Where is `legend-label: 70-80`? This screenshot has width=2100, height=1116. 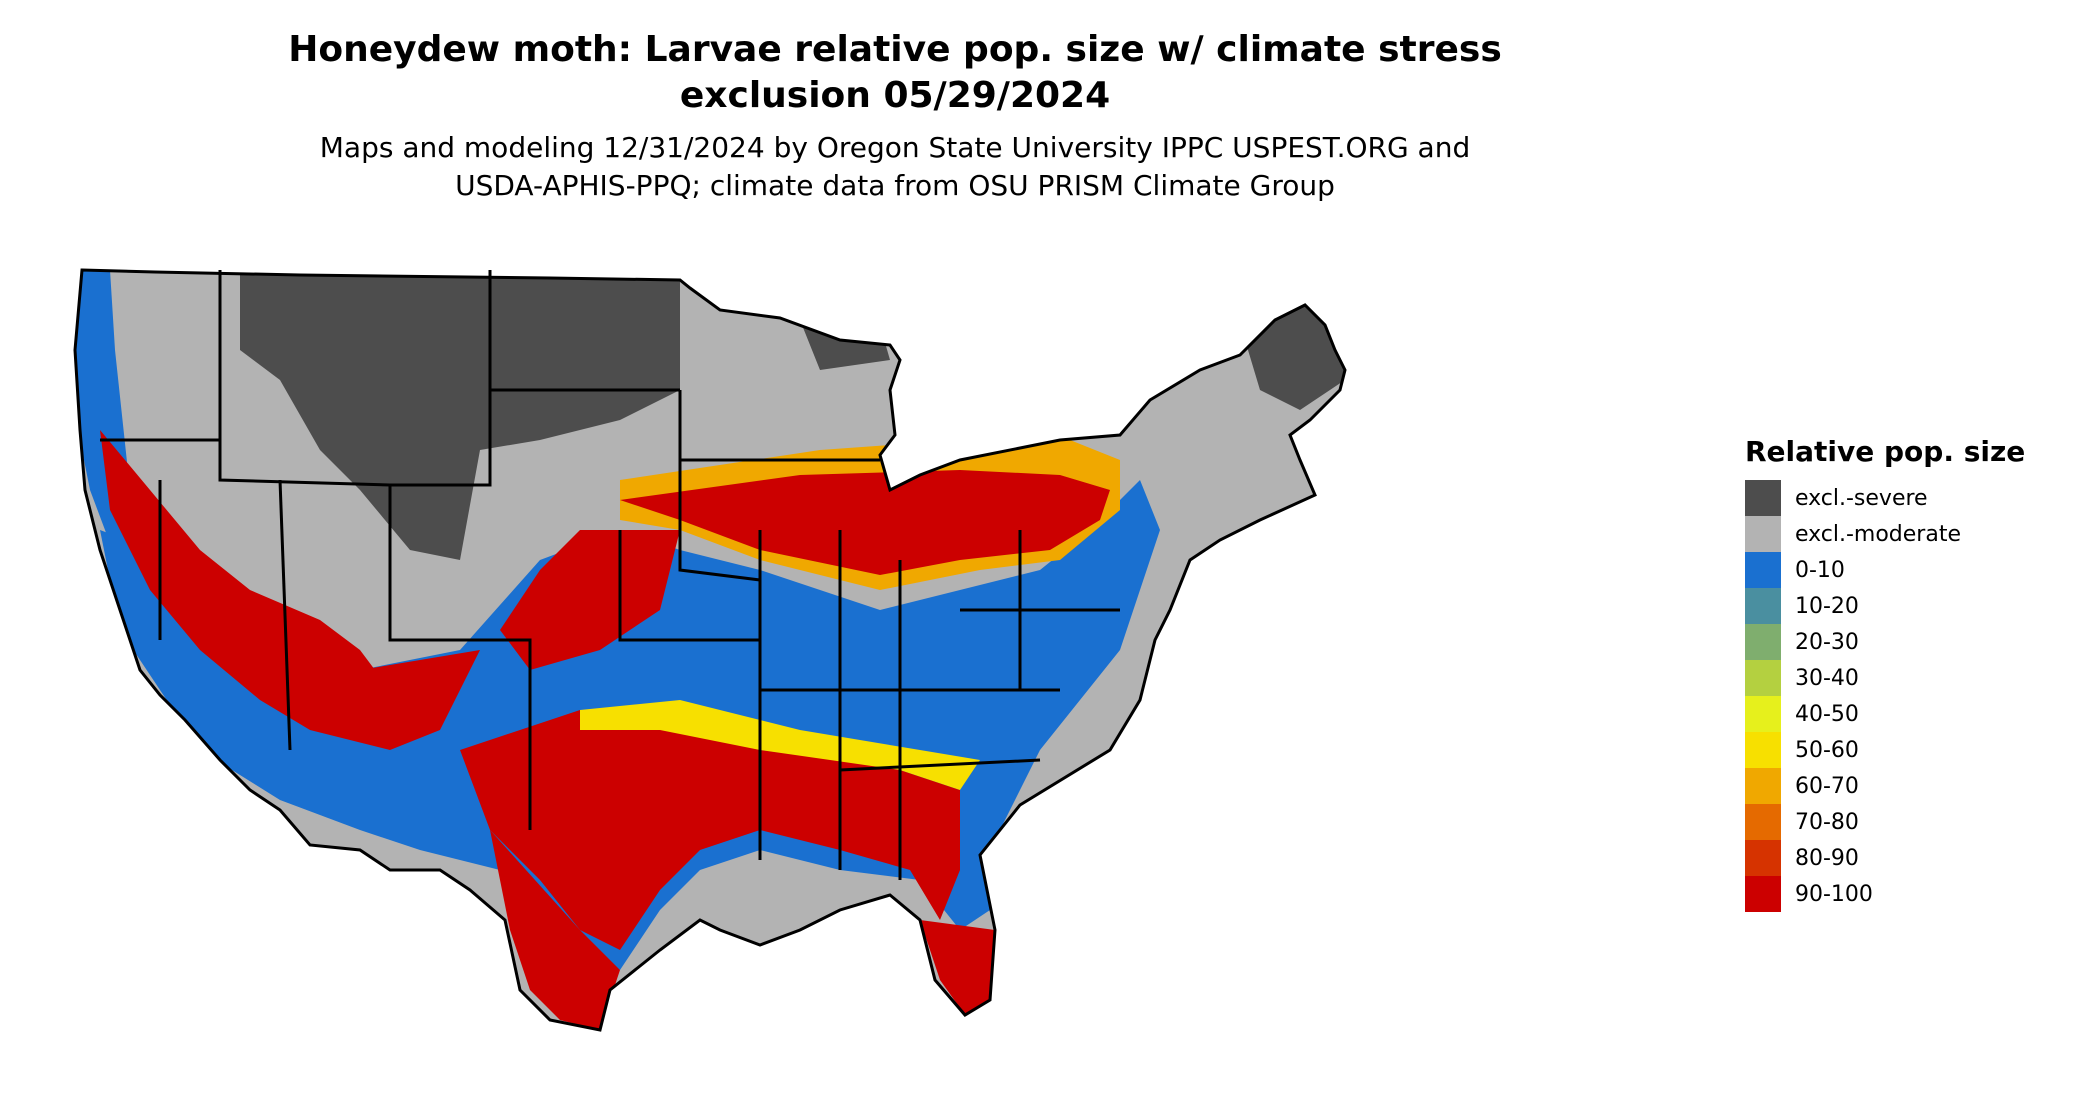
legend-label: 70-80 is located at coordinates (1827, 822).